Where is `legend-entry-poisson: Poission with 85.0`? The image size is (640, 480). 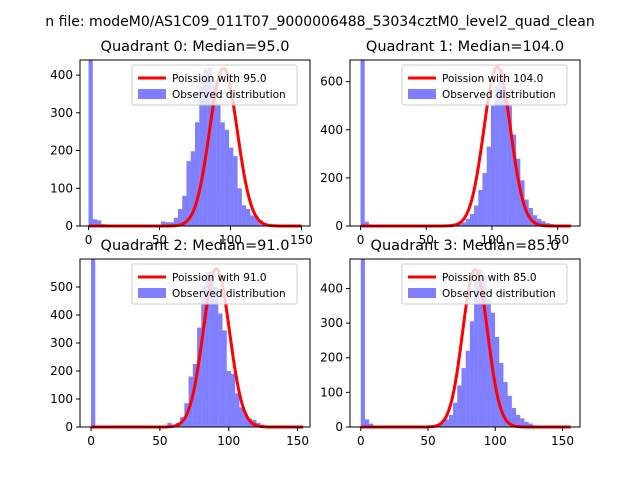 legend-entry-poisson: Poission with 85.0 is located at coordinates (489, 278).